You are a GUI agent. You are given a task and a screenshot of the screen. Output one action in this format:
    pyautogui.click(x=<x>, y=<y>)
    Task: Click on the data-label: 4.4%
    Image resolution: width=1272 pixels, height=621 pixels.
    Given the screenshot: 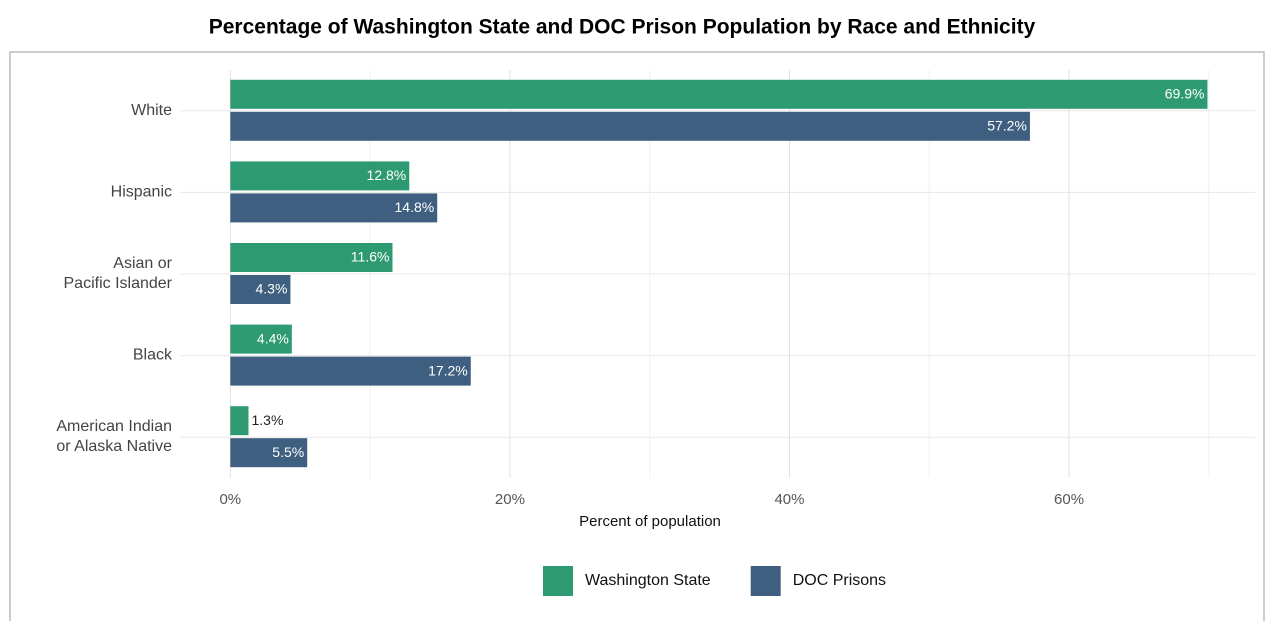 What is the action you would take?
    pyautogui.click(x=273, y=338)
    